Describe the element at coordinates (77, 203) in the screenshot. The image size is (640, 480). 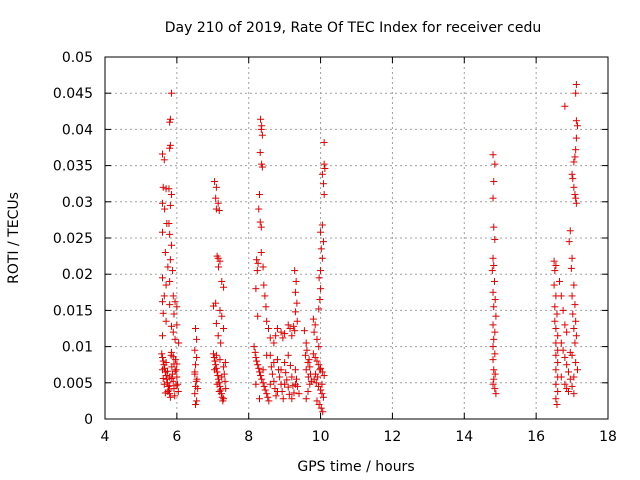
I see `y-tick-label: 0.03` at that location.